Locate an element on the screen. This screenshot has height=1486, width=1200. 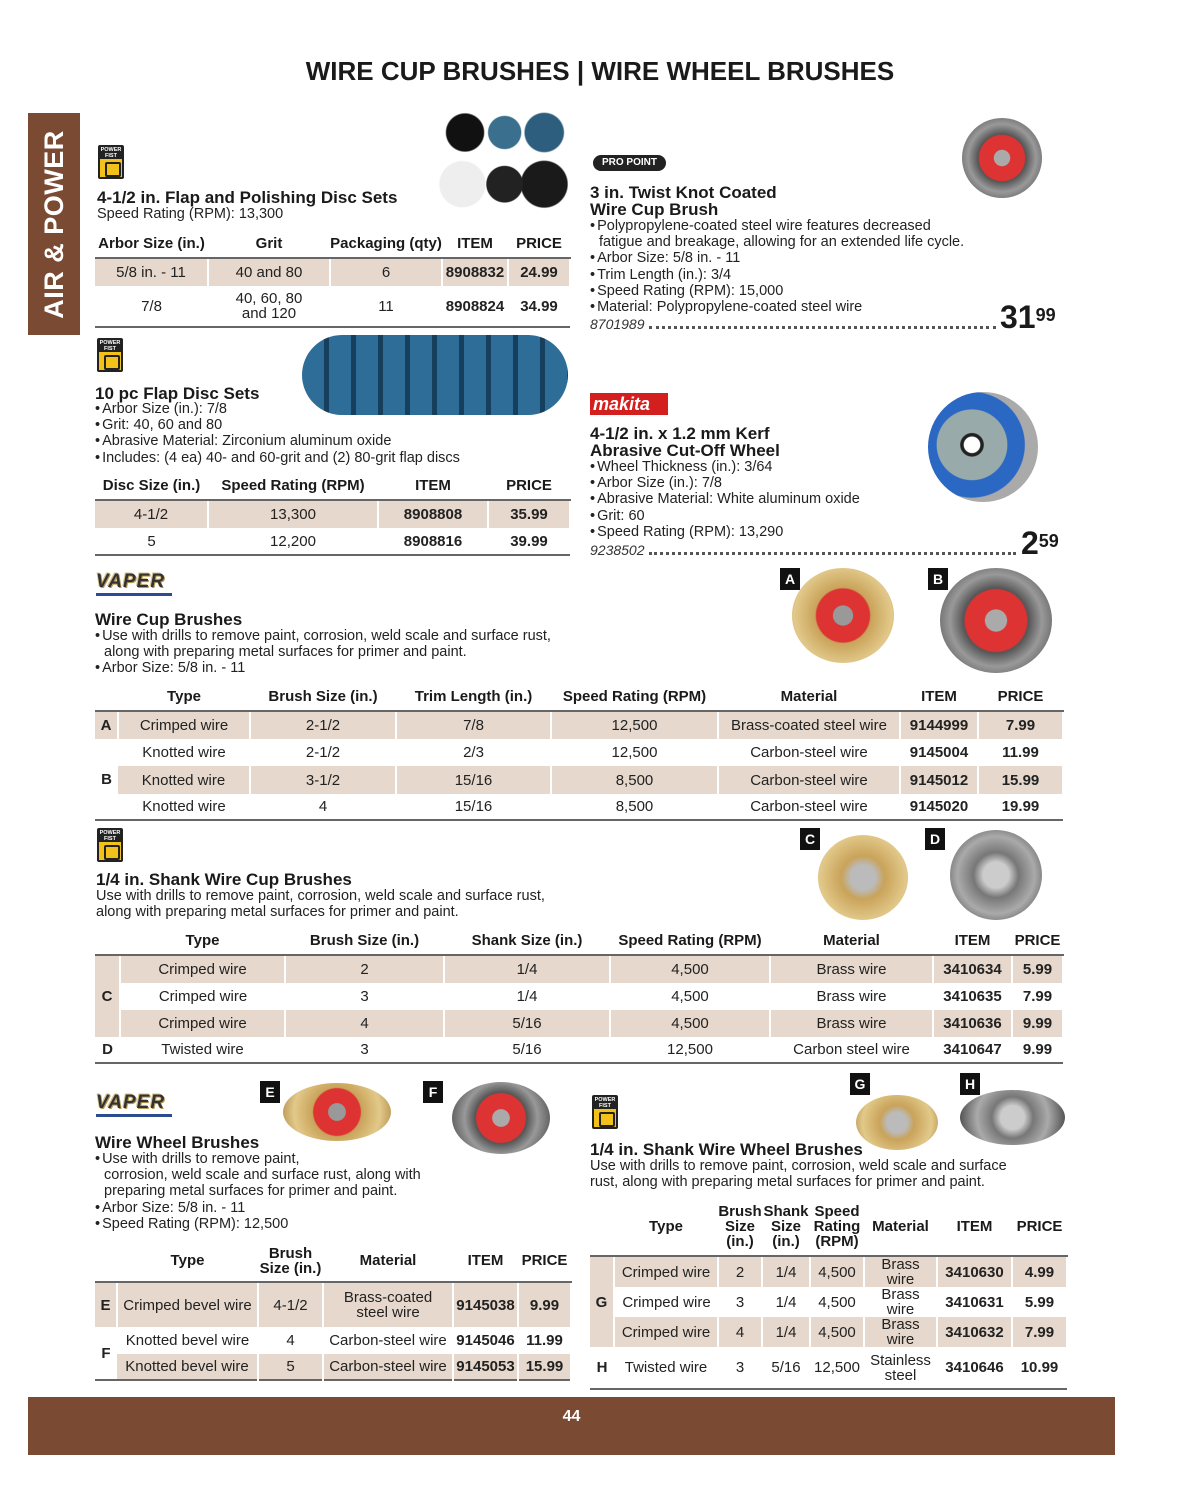
group-label: G is located at coordinates (602, 1301).